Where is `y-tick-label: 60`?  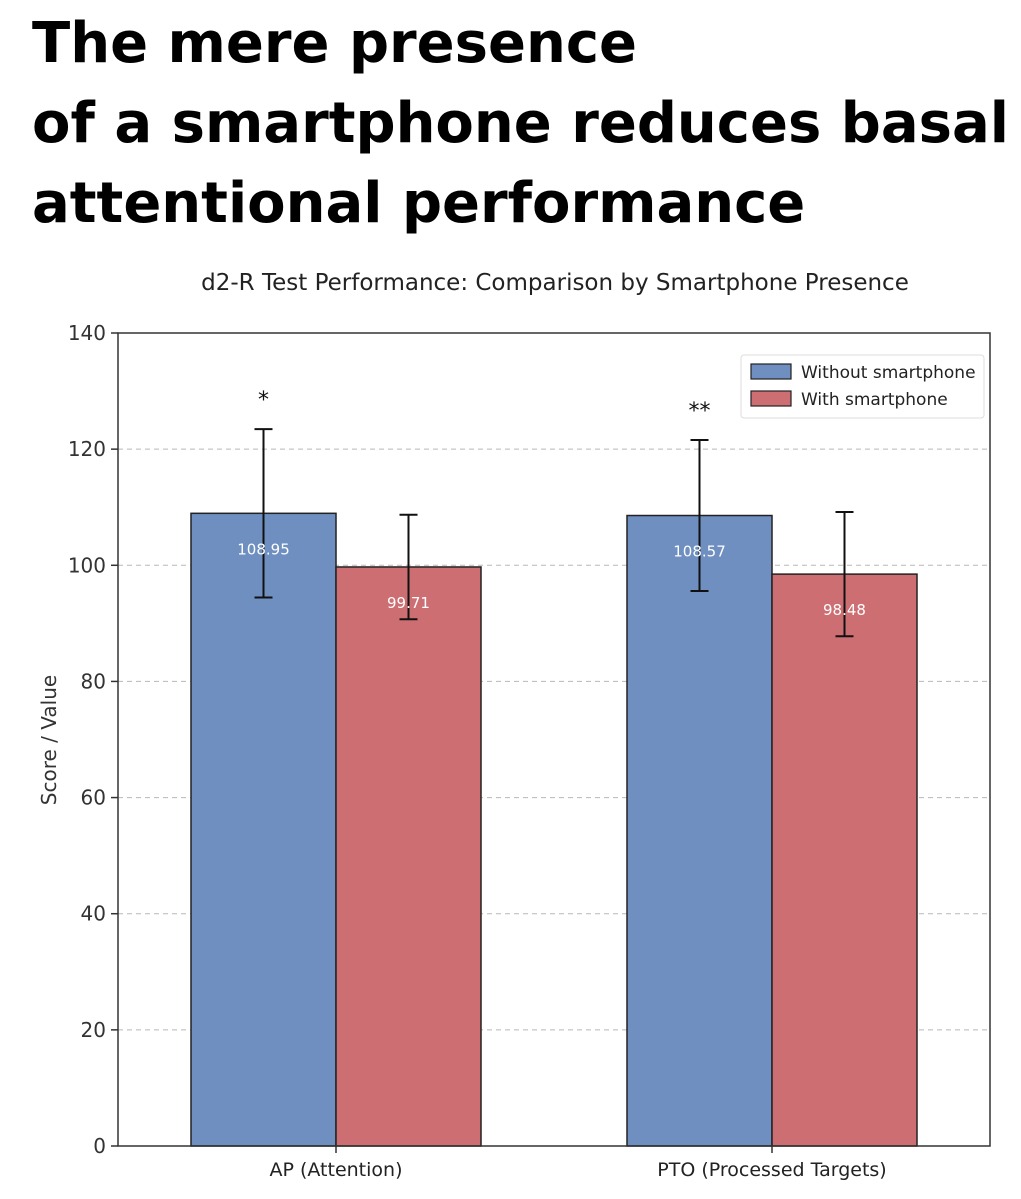
y-tick-label: 60 is located at coordinates (93, 798).